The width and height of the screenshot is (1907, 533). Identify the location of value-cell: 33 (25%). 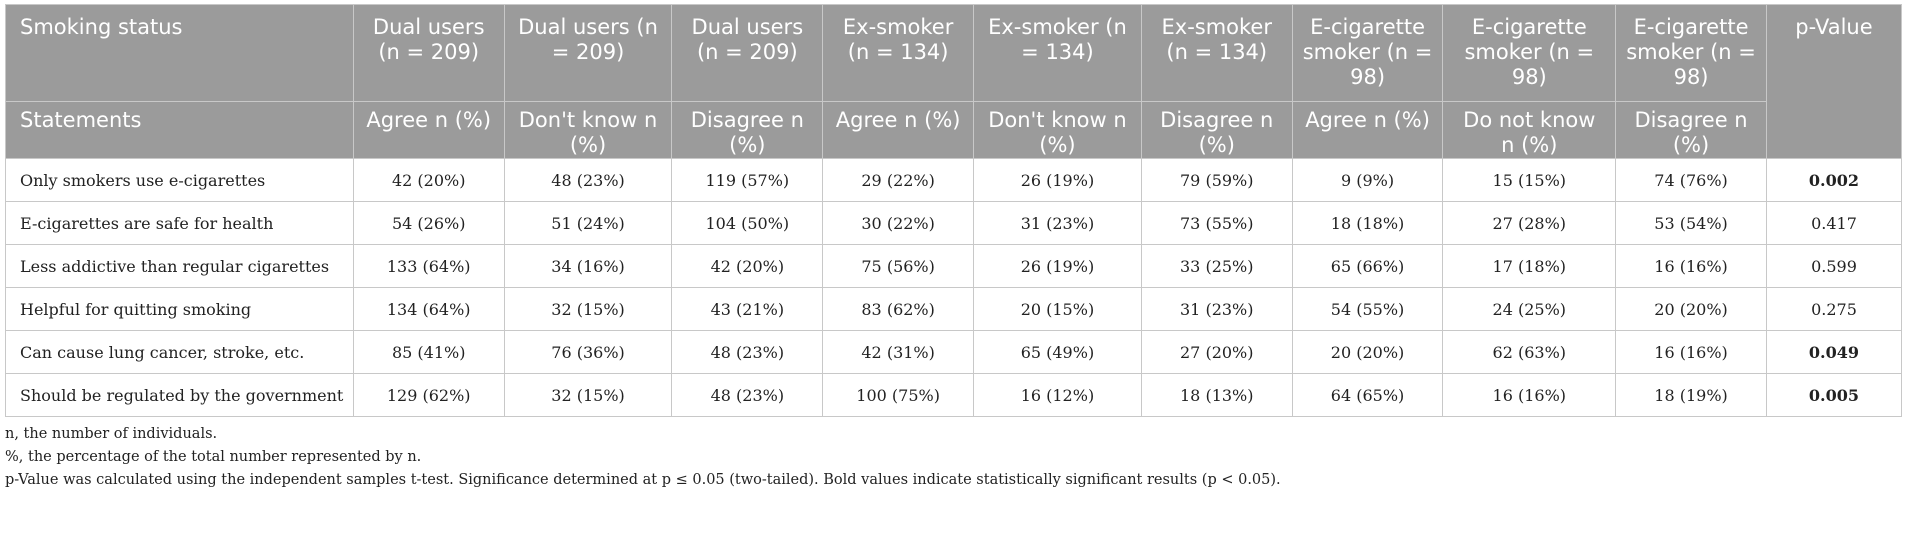
(1216, 266).